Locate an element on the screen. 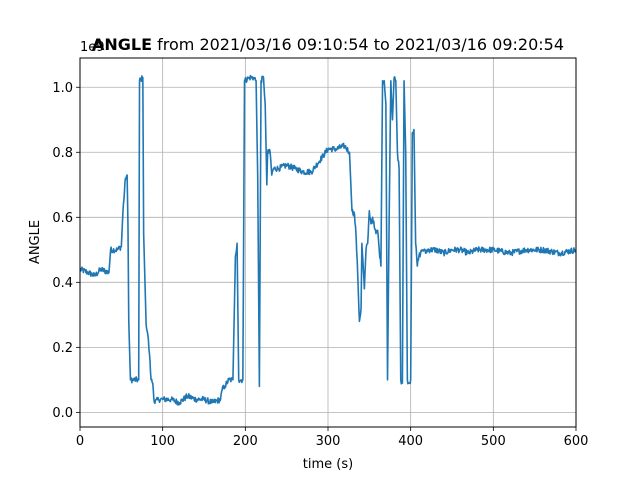  y-tick-label: 0.8 is located at coordinates (62, 153).